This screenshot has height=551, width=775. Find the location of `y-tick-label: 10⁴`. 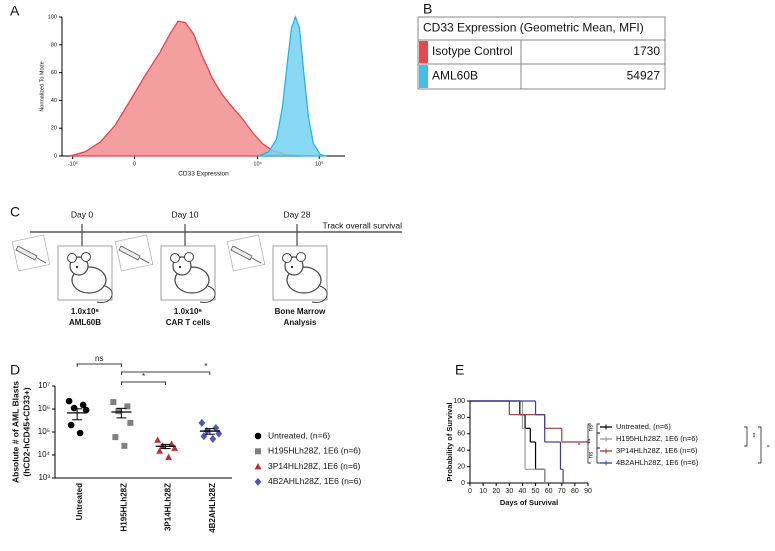

y-tick-label: 10⁴ is located at coordinates (44, 454).